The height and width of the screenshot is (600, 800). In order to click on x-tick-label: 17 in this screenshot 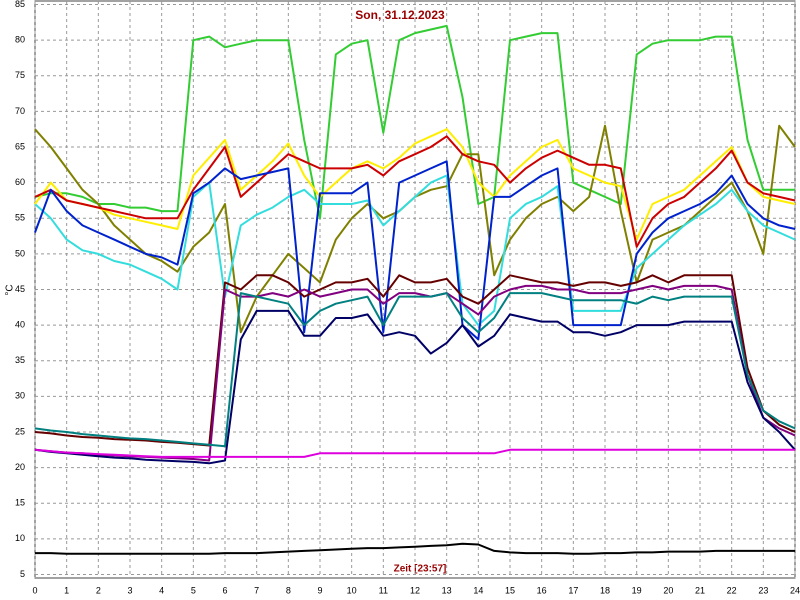, I will do `click(573, 590)`.